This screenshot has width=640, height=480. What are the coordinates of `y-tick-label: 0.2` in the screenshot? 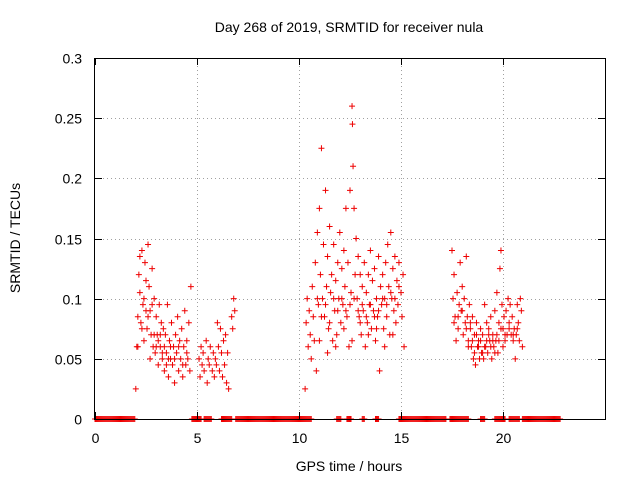 It's located at (73, 179).